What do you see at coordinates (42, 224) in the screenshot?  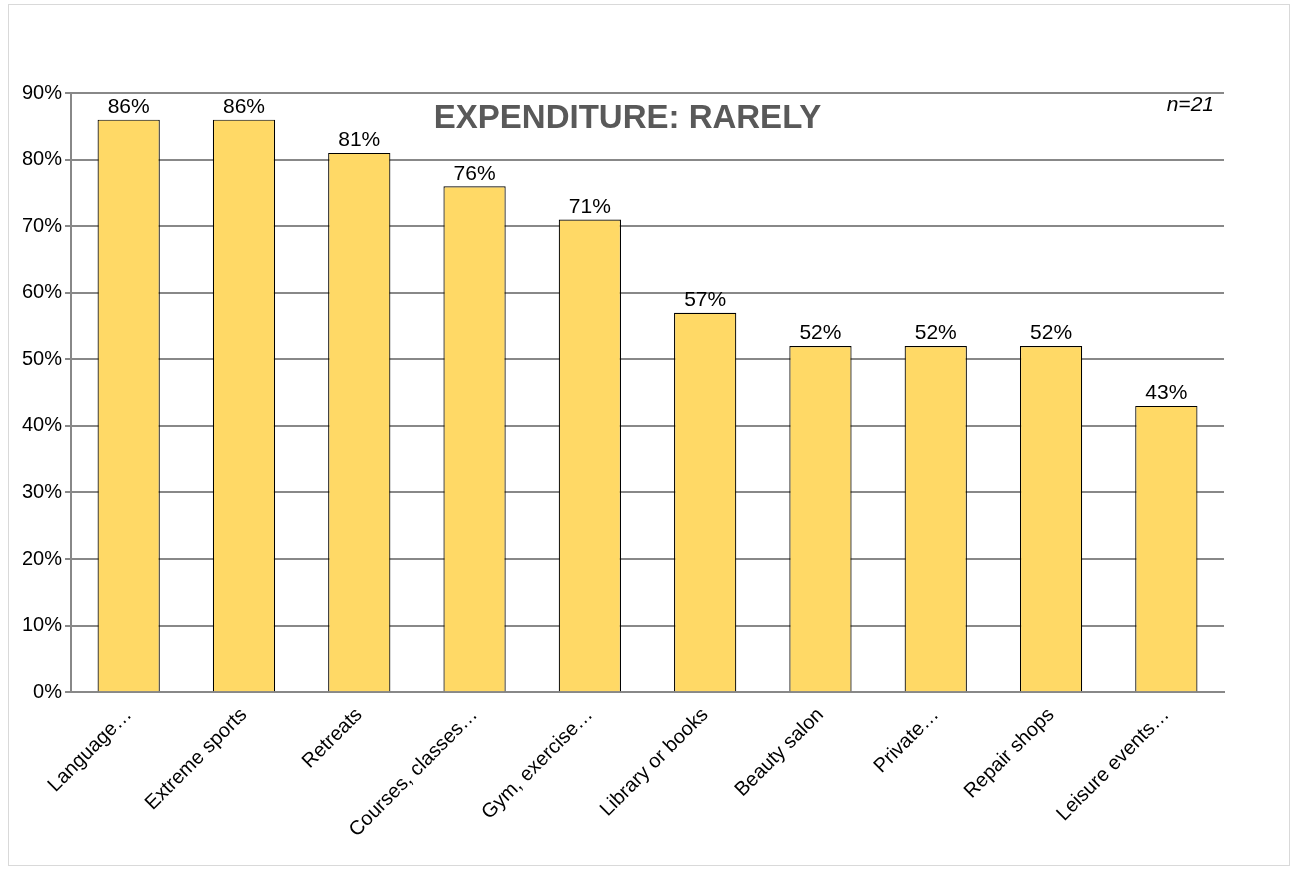 I see `y-tick-label: 70%` at bounding box center [42, 224].